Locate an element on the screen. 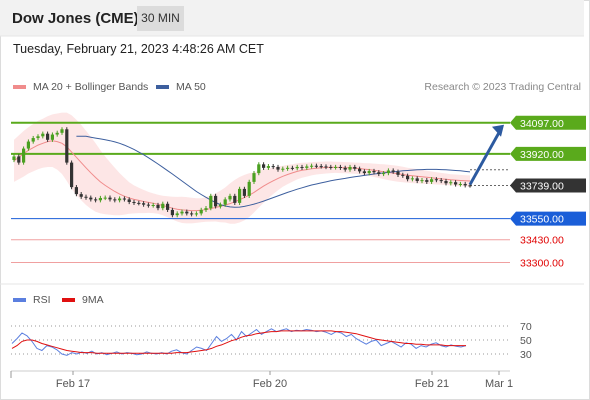  x-tick-label: Feb 20 is located at coordinates (270, 384).